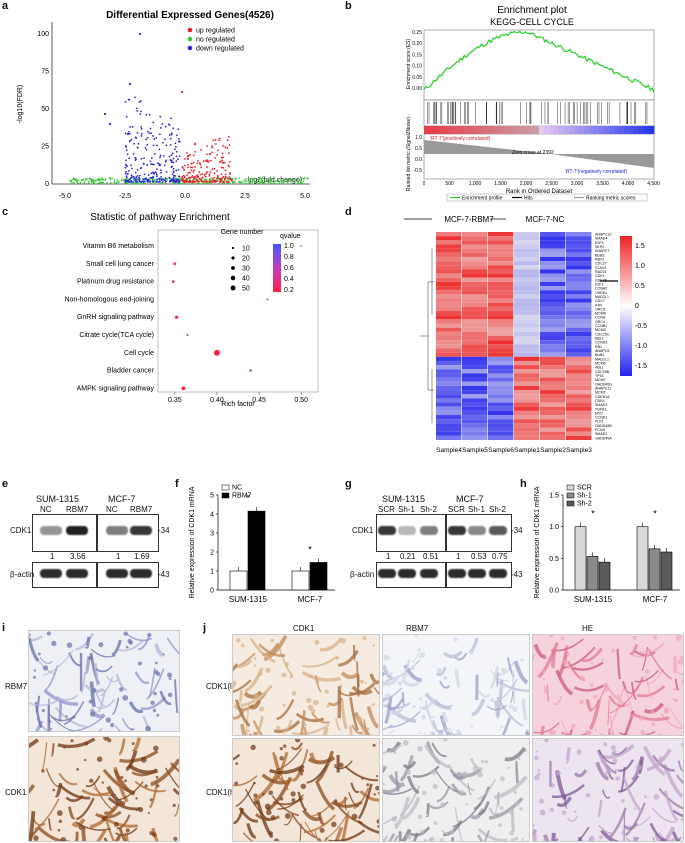 This screenshot has width=685, height=843. What do you see at coordinates (362, 574) in the screenshot?
I see `blot-g-row2: β-actin` at bounding box center [362, 574].